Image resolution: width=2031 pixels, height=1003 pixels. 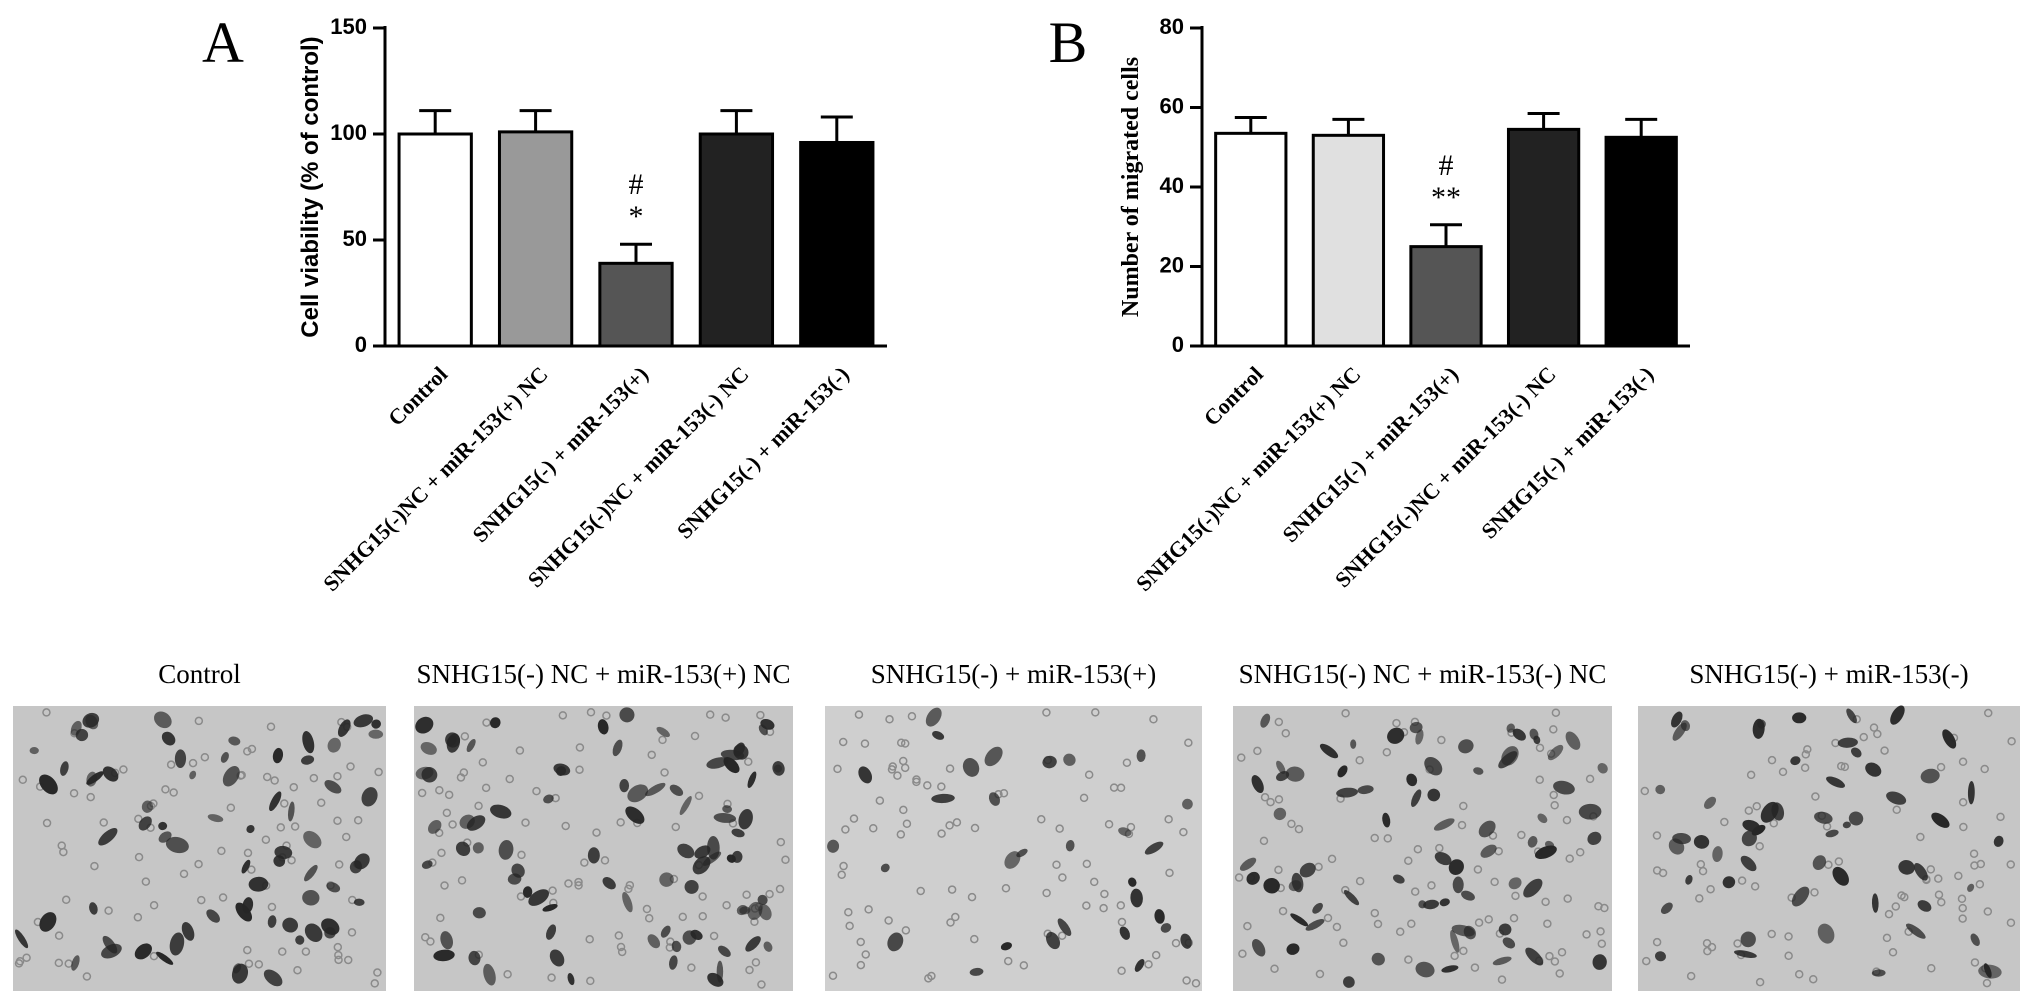 I want to click on y-tick-label: 60, so click(x=1172, y=105).